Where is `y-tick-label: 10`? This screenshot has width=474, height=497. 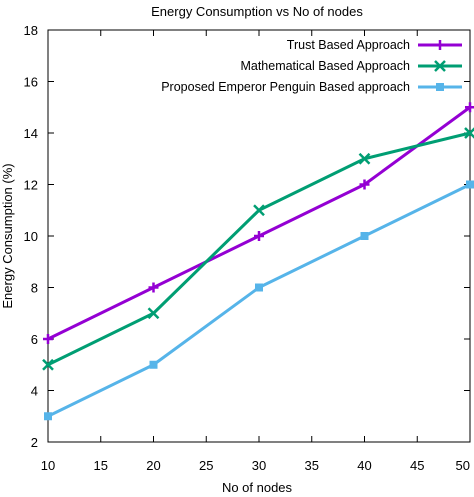
y-tick-label: 10 is located at coordinates (31, 236).